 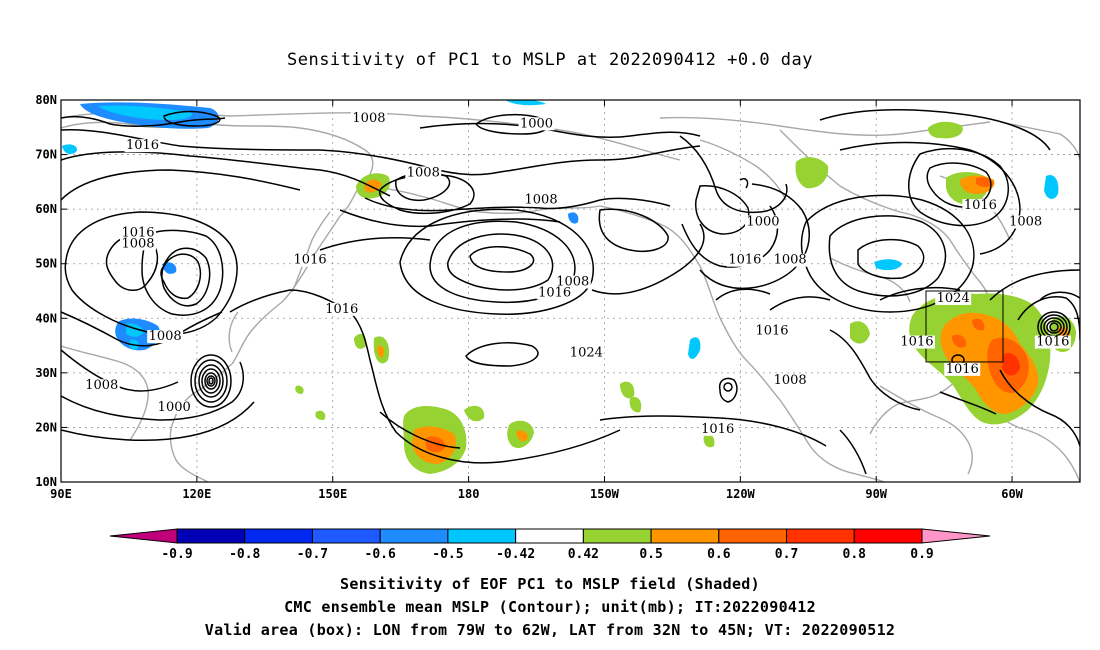 I want to click on lon-tick-label: 90W, so click(x=876, y=494).